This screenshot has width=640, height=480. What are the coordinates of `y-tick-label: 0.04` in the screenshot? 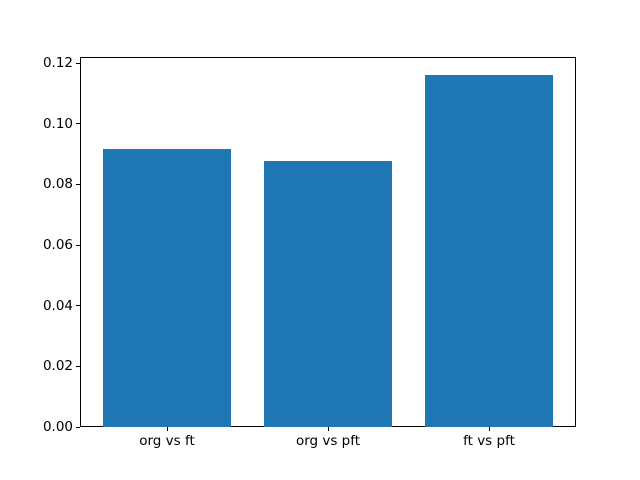 It's located at (57, 305).